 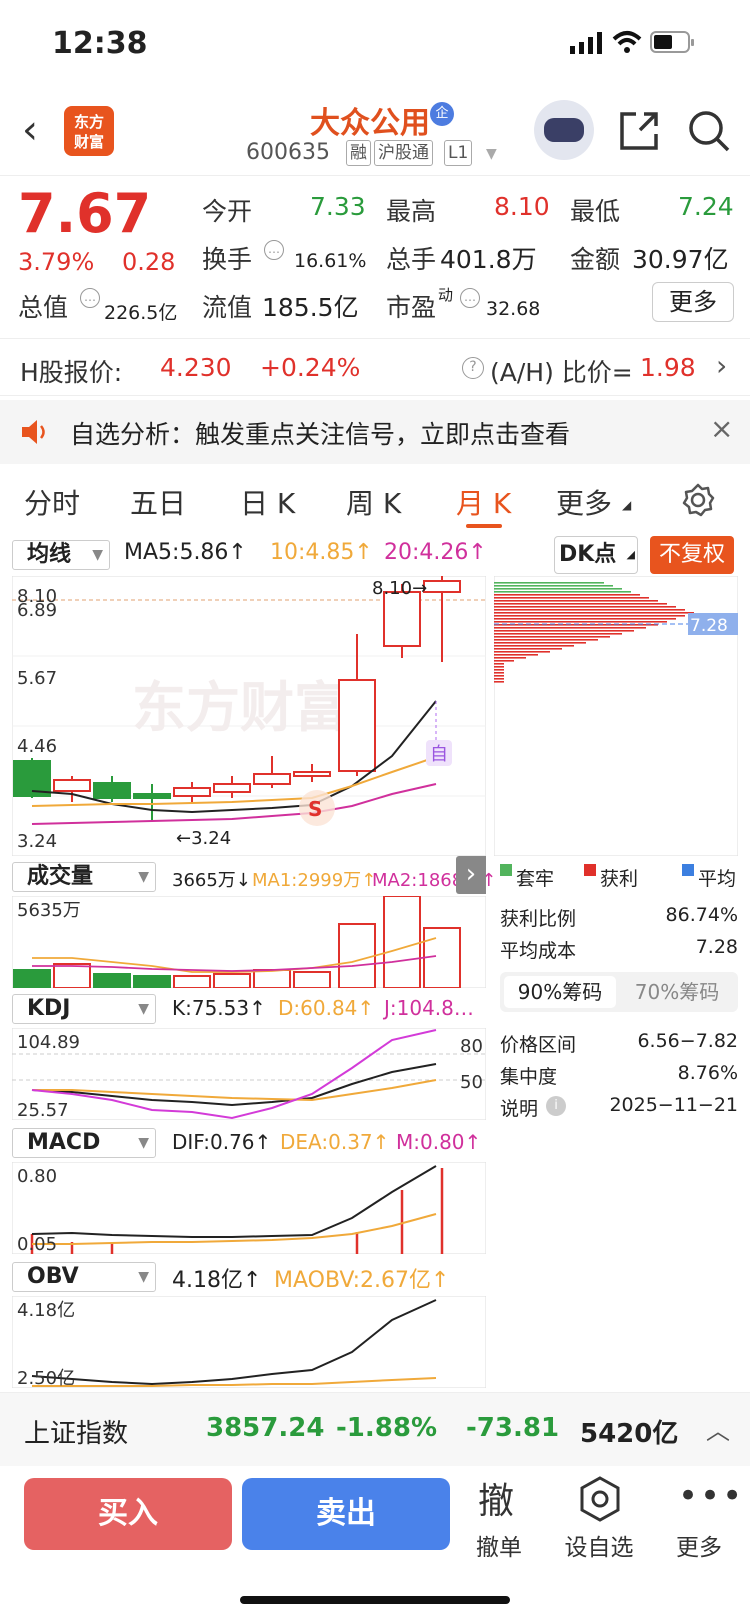 I want to click on tab-chip-70: 70%筹码, so click(x=677, y=992).